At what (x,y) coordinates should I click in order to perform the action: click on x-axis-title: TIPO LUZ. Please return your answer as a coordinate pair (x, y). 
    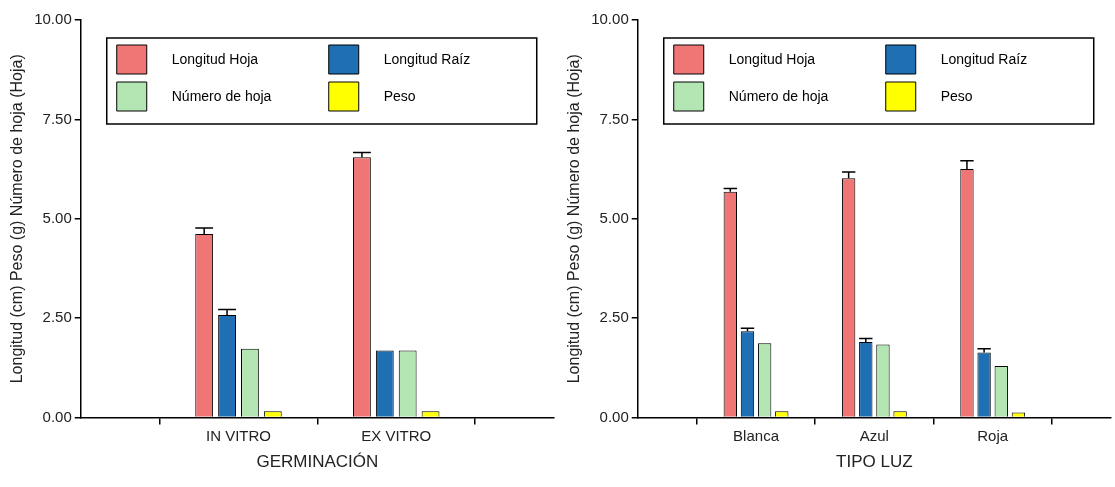
    Looking at the image, I should click on (874, 462).